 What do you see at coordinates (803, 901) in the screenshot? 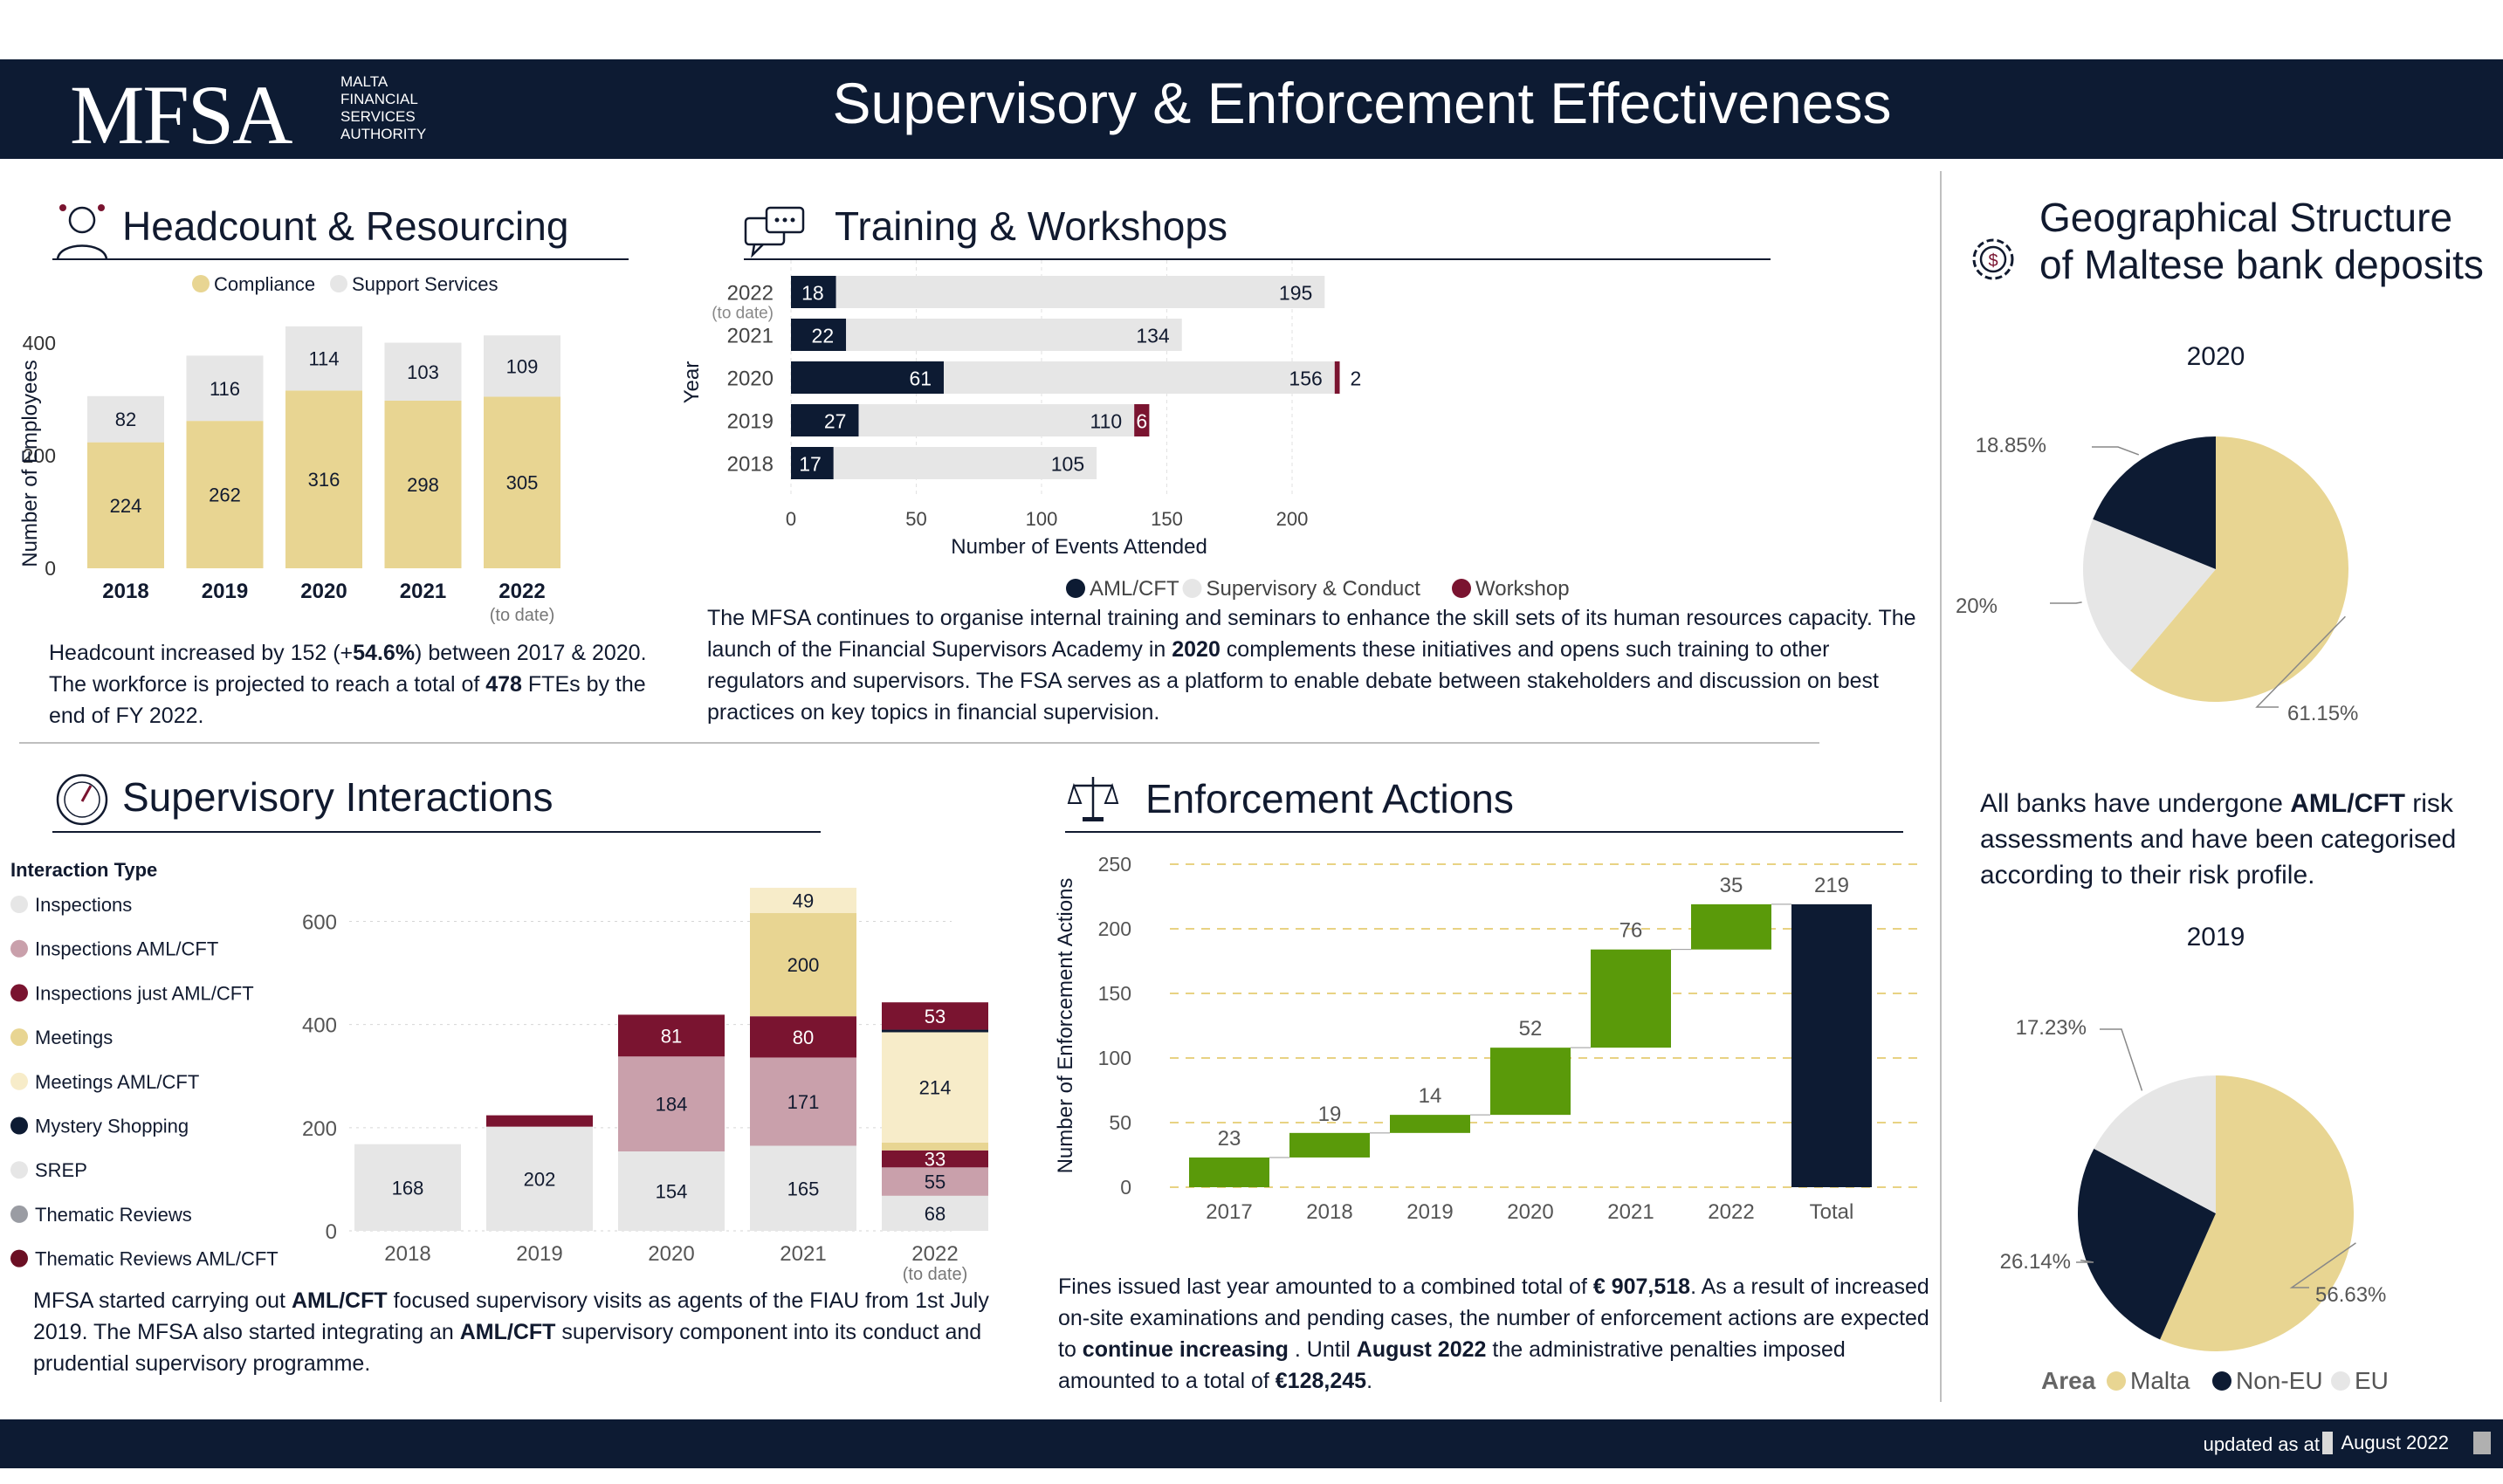
I see `bar-value-label: 49` at bounding box center [803, 901].